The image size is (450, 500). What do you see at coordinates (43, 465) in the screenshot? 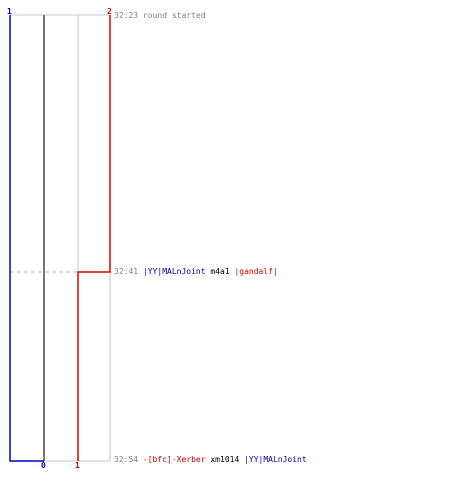
I see `bottom-label-left: 0` at bounding box center [43, 465].